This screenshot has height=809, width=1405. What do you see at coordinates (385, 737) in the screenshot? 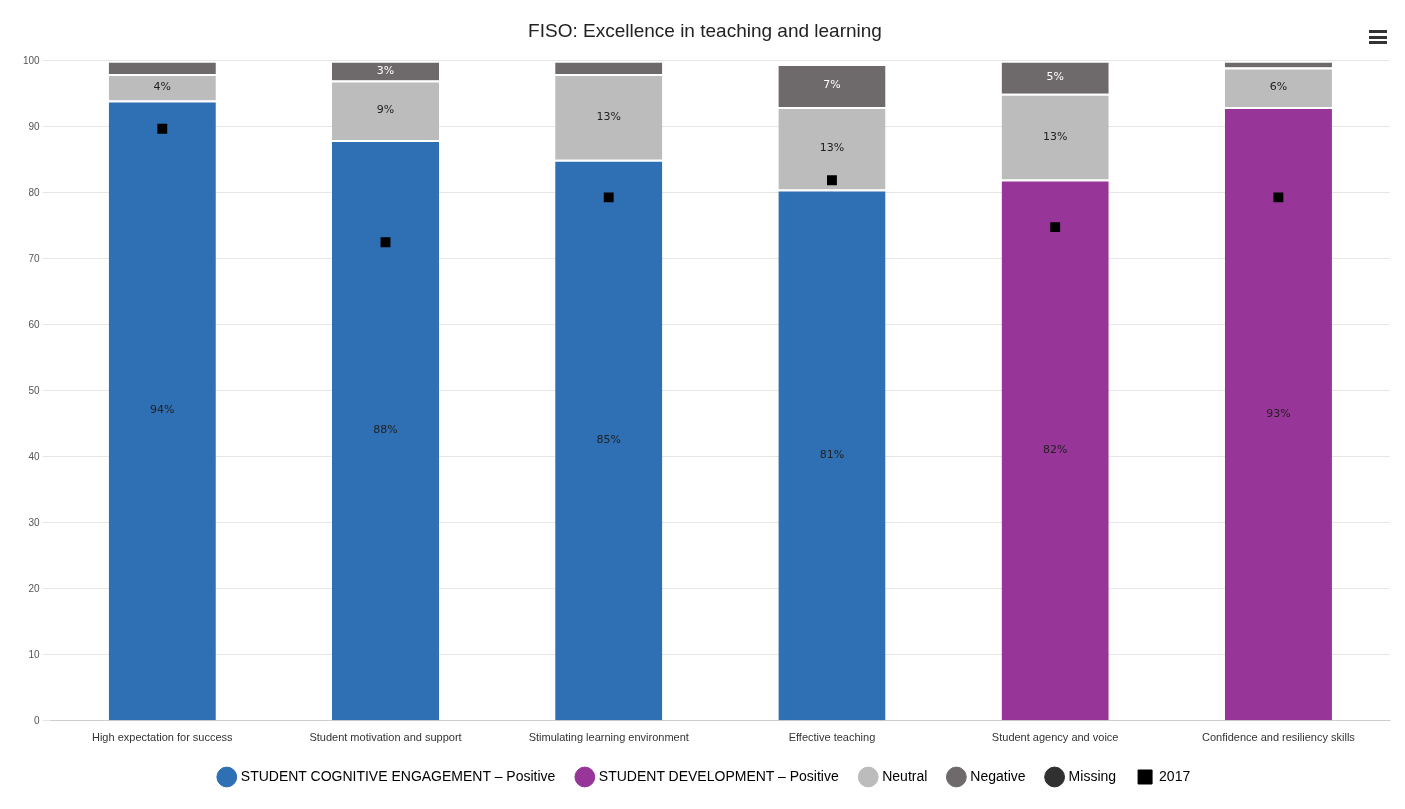
I see `x-tick-label: Student motivation and support` at bounding box center [385, 737].